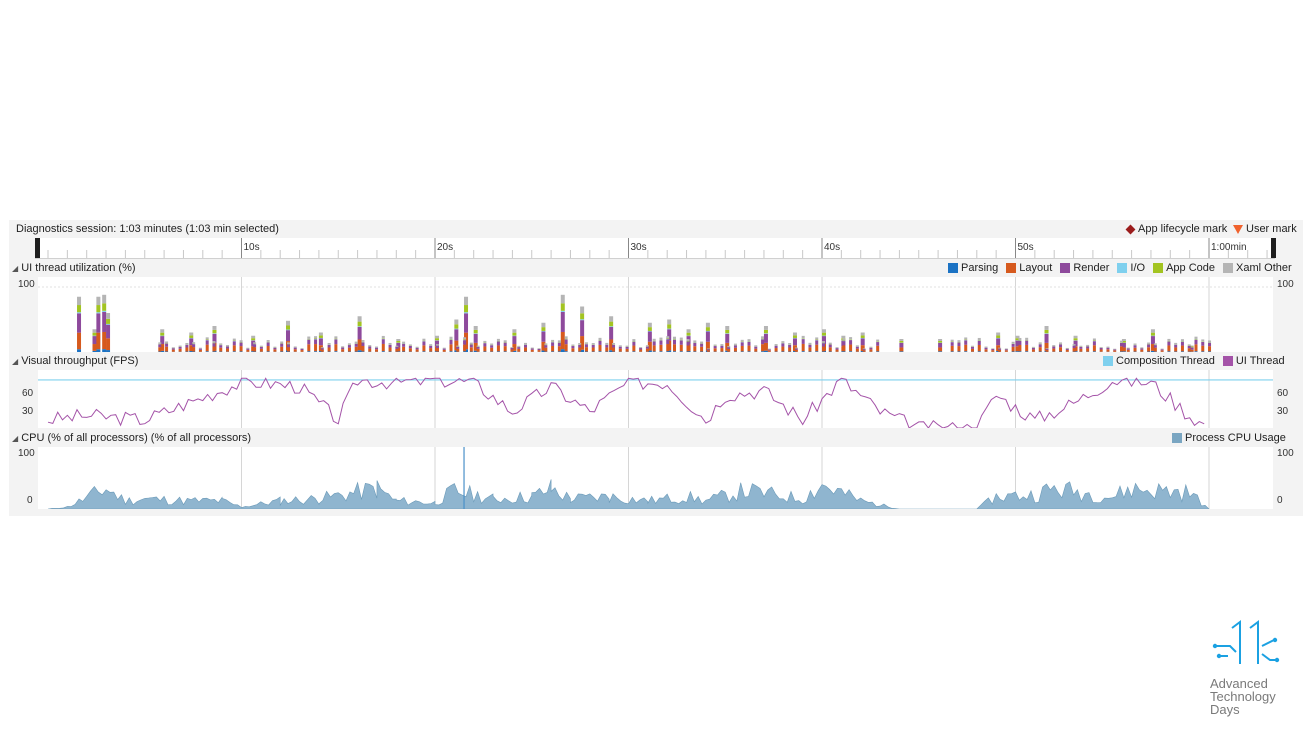  Describe the element at coordinates (1084, 268) in the screenshot. I see `legend-item: Render` at that location.